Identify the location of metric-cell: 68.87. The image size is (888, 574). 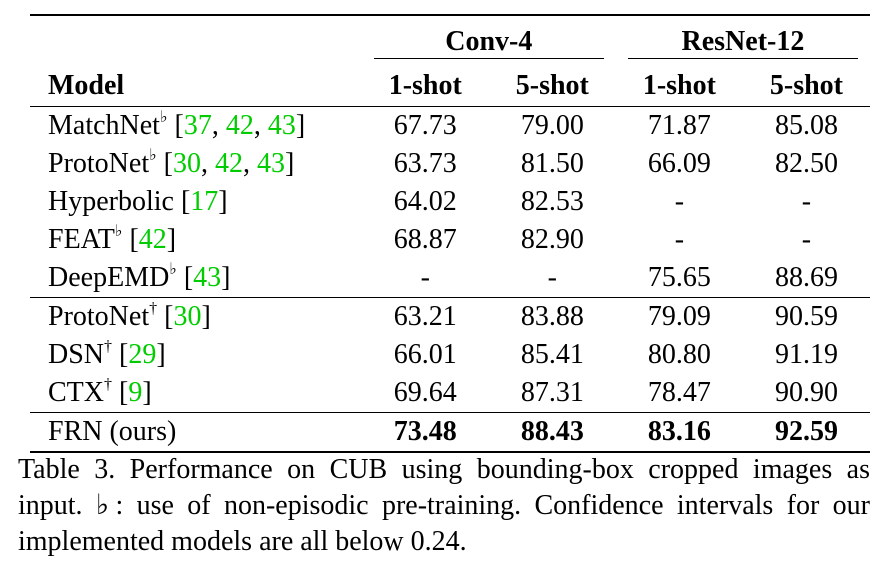
(425, 239).